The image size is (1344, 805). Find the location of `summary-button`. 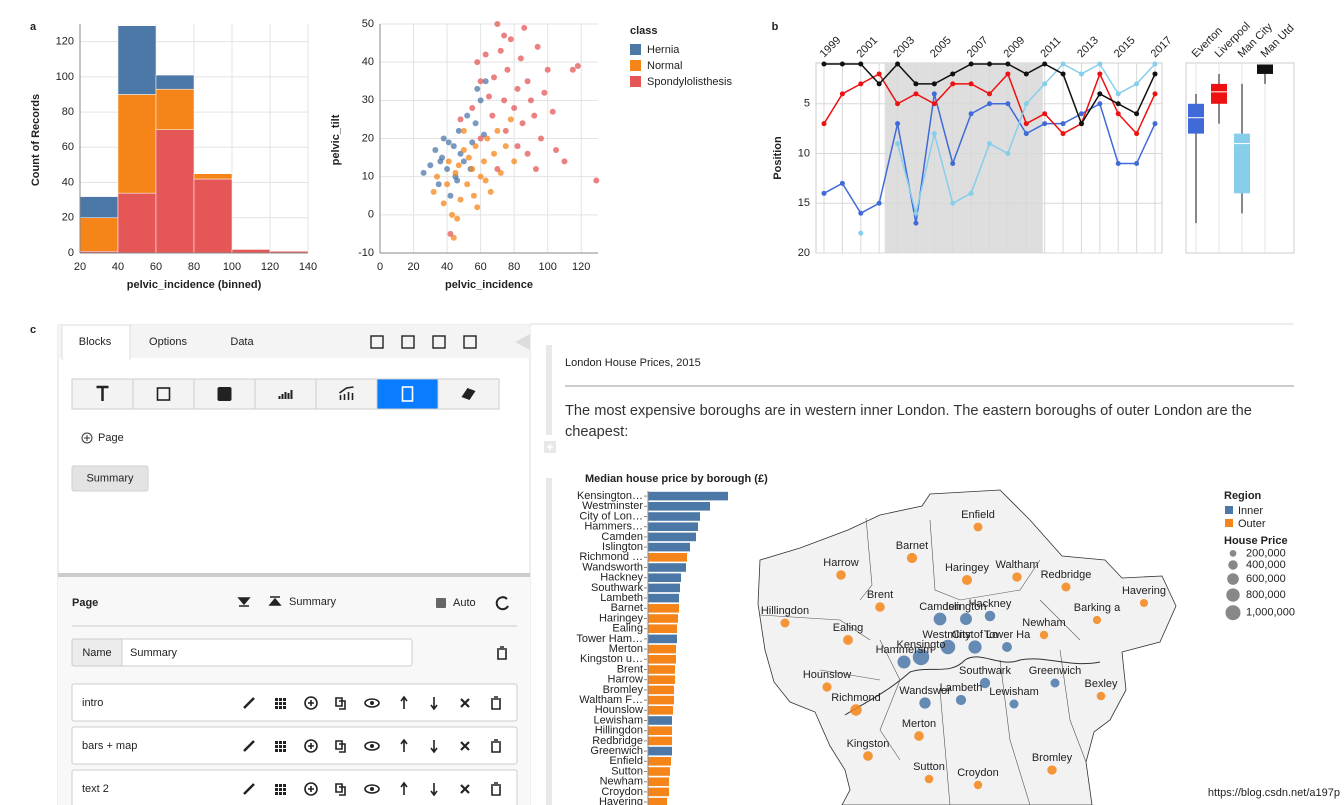

summary-button is located at coordinates (110, 478).